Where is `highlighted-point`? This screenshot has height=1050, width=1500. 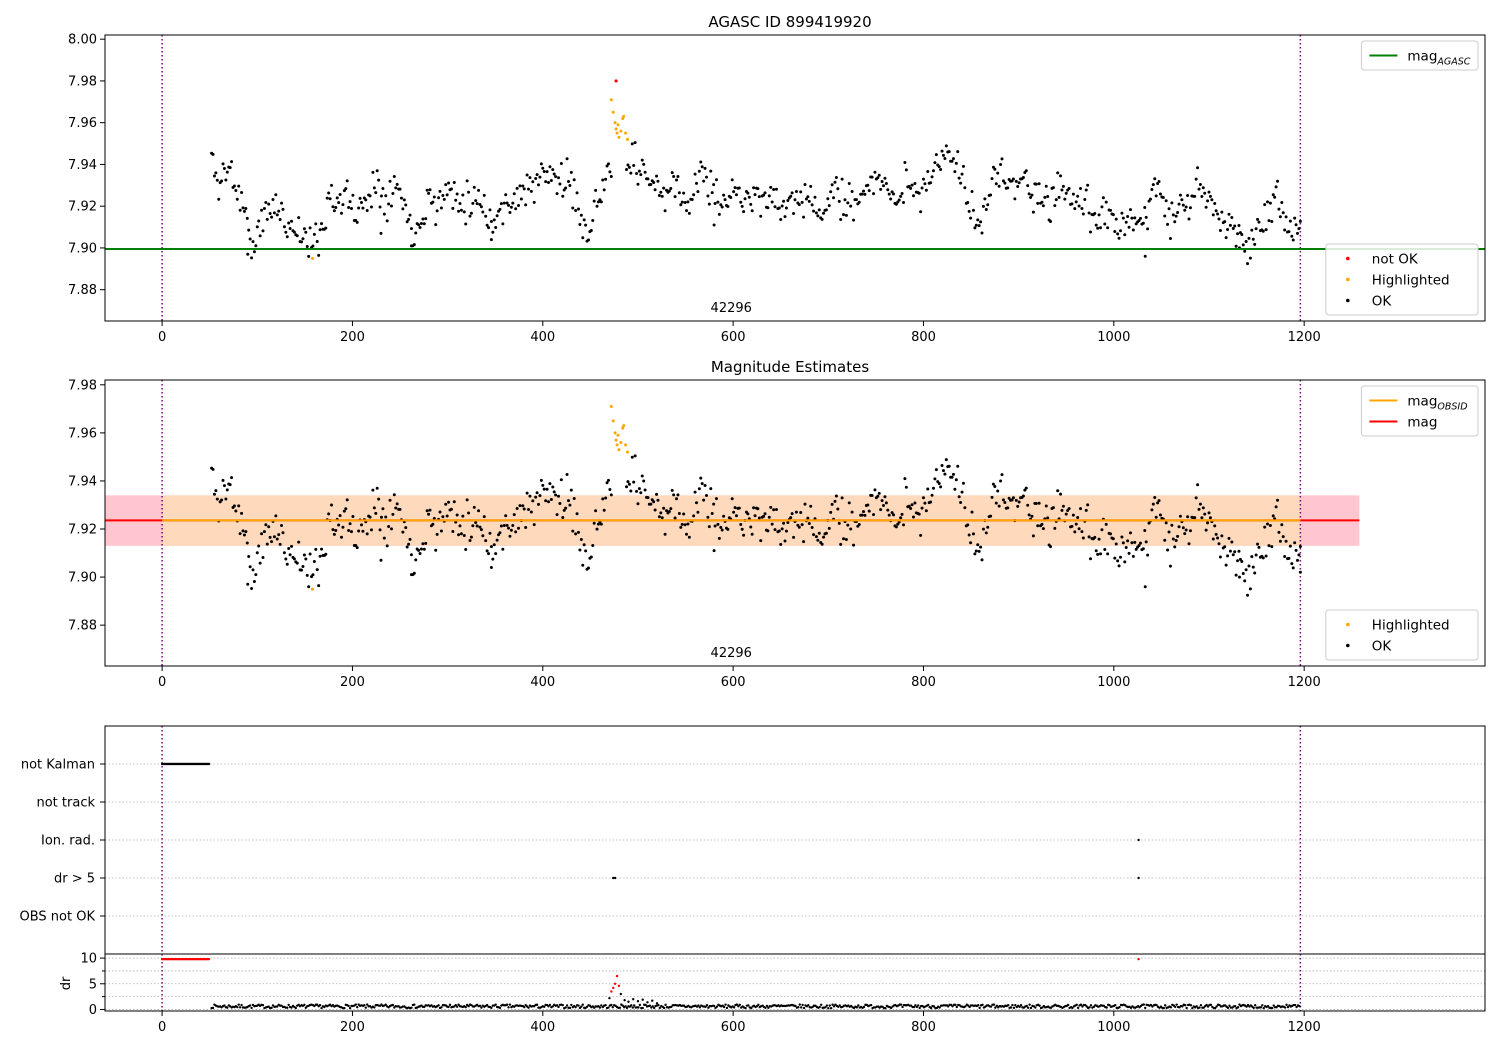
highlighted-point is located at coordinates (617, 435).